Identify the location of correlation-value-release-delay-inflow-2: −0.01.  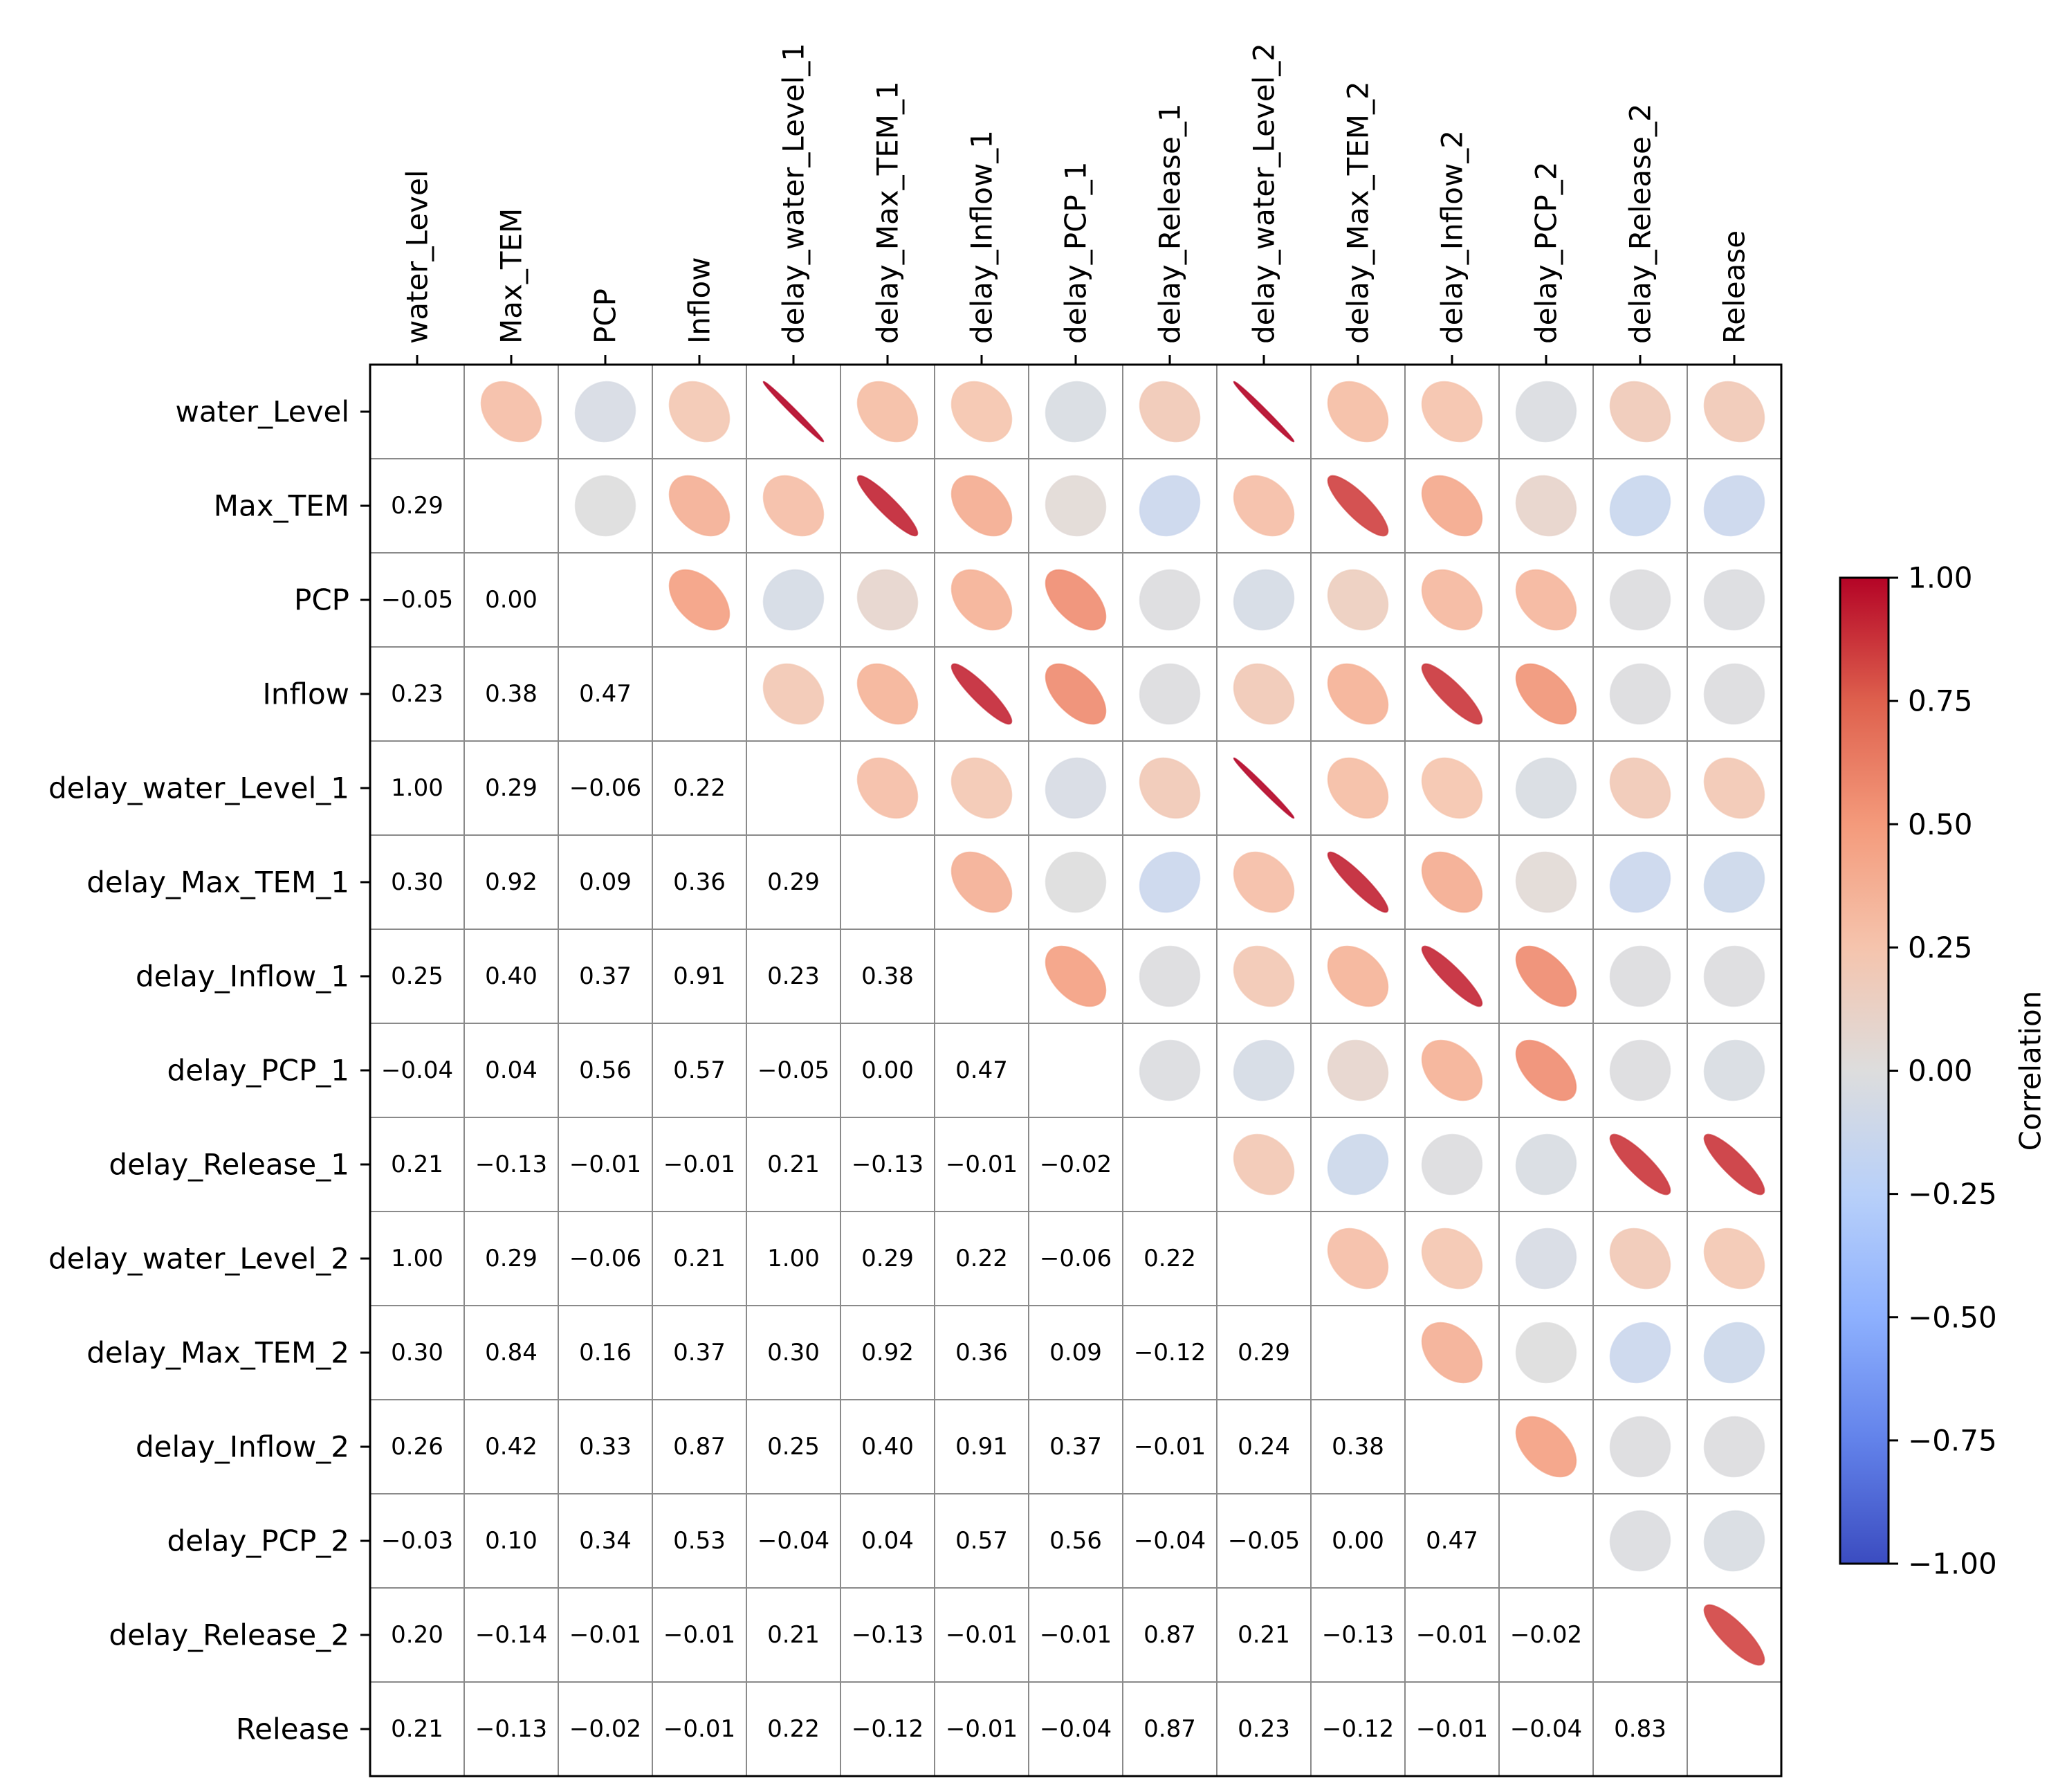
(1452, 1729).